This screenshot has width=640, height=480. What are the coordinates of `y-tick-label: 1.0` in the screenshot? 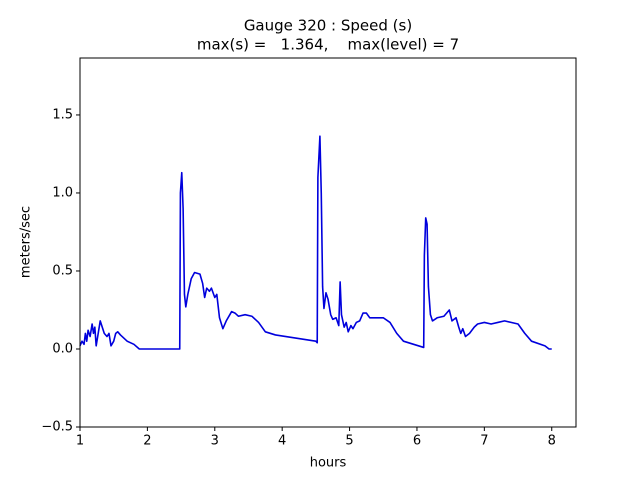 It's located at (62, 192).